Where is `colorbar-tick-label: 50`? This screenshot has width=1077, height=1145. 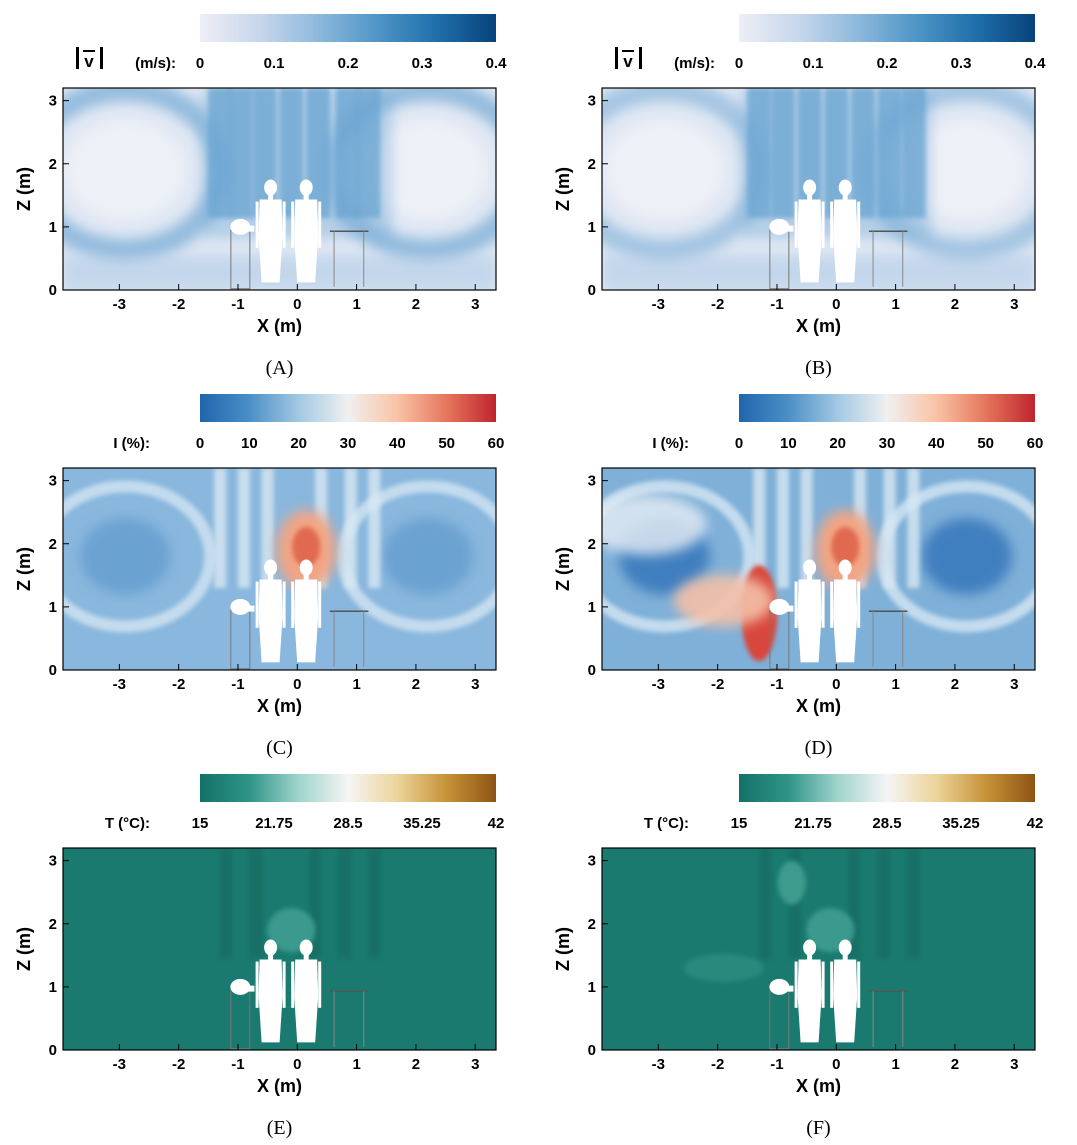 colorbar-tick-label: 50 is located at coordinates (446, 443).